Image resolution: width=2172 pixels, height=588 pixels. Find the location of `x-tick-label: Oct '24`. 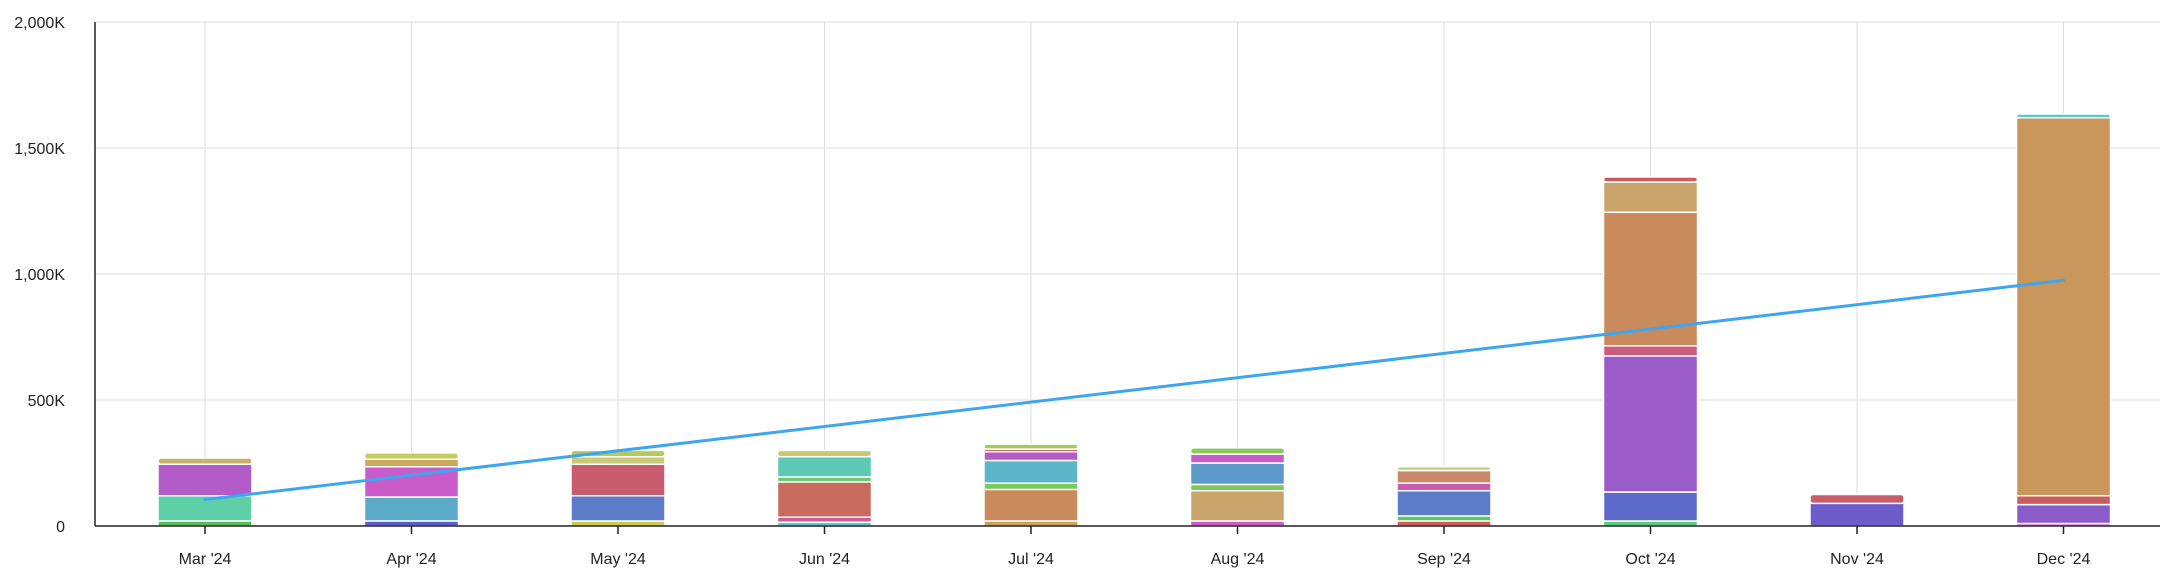

x-tick-label: Oct '24 is located at coordinates (1650, 559).